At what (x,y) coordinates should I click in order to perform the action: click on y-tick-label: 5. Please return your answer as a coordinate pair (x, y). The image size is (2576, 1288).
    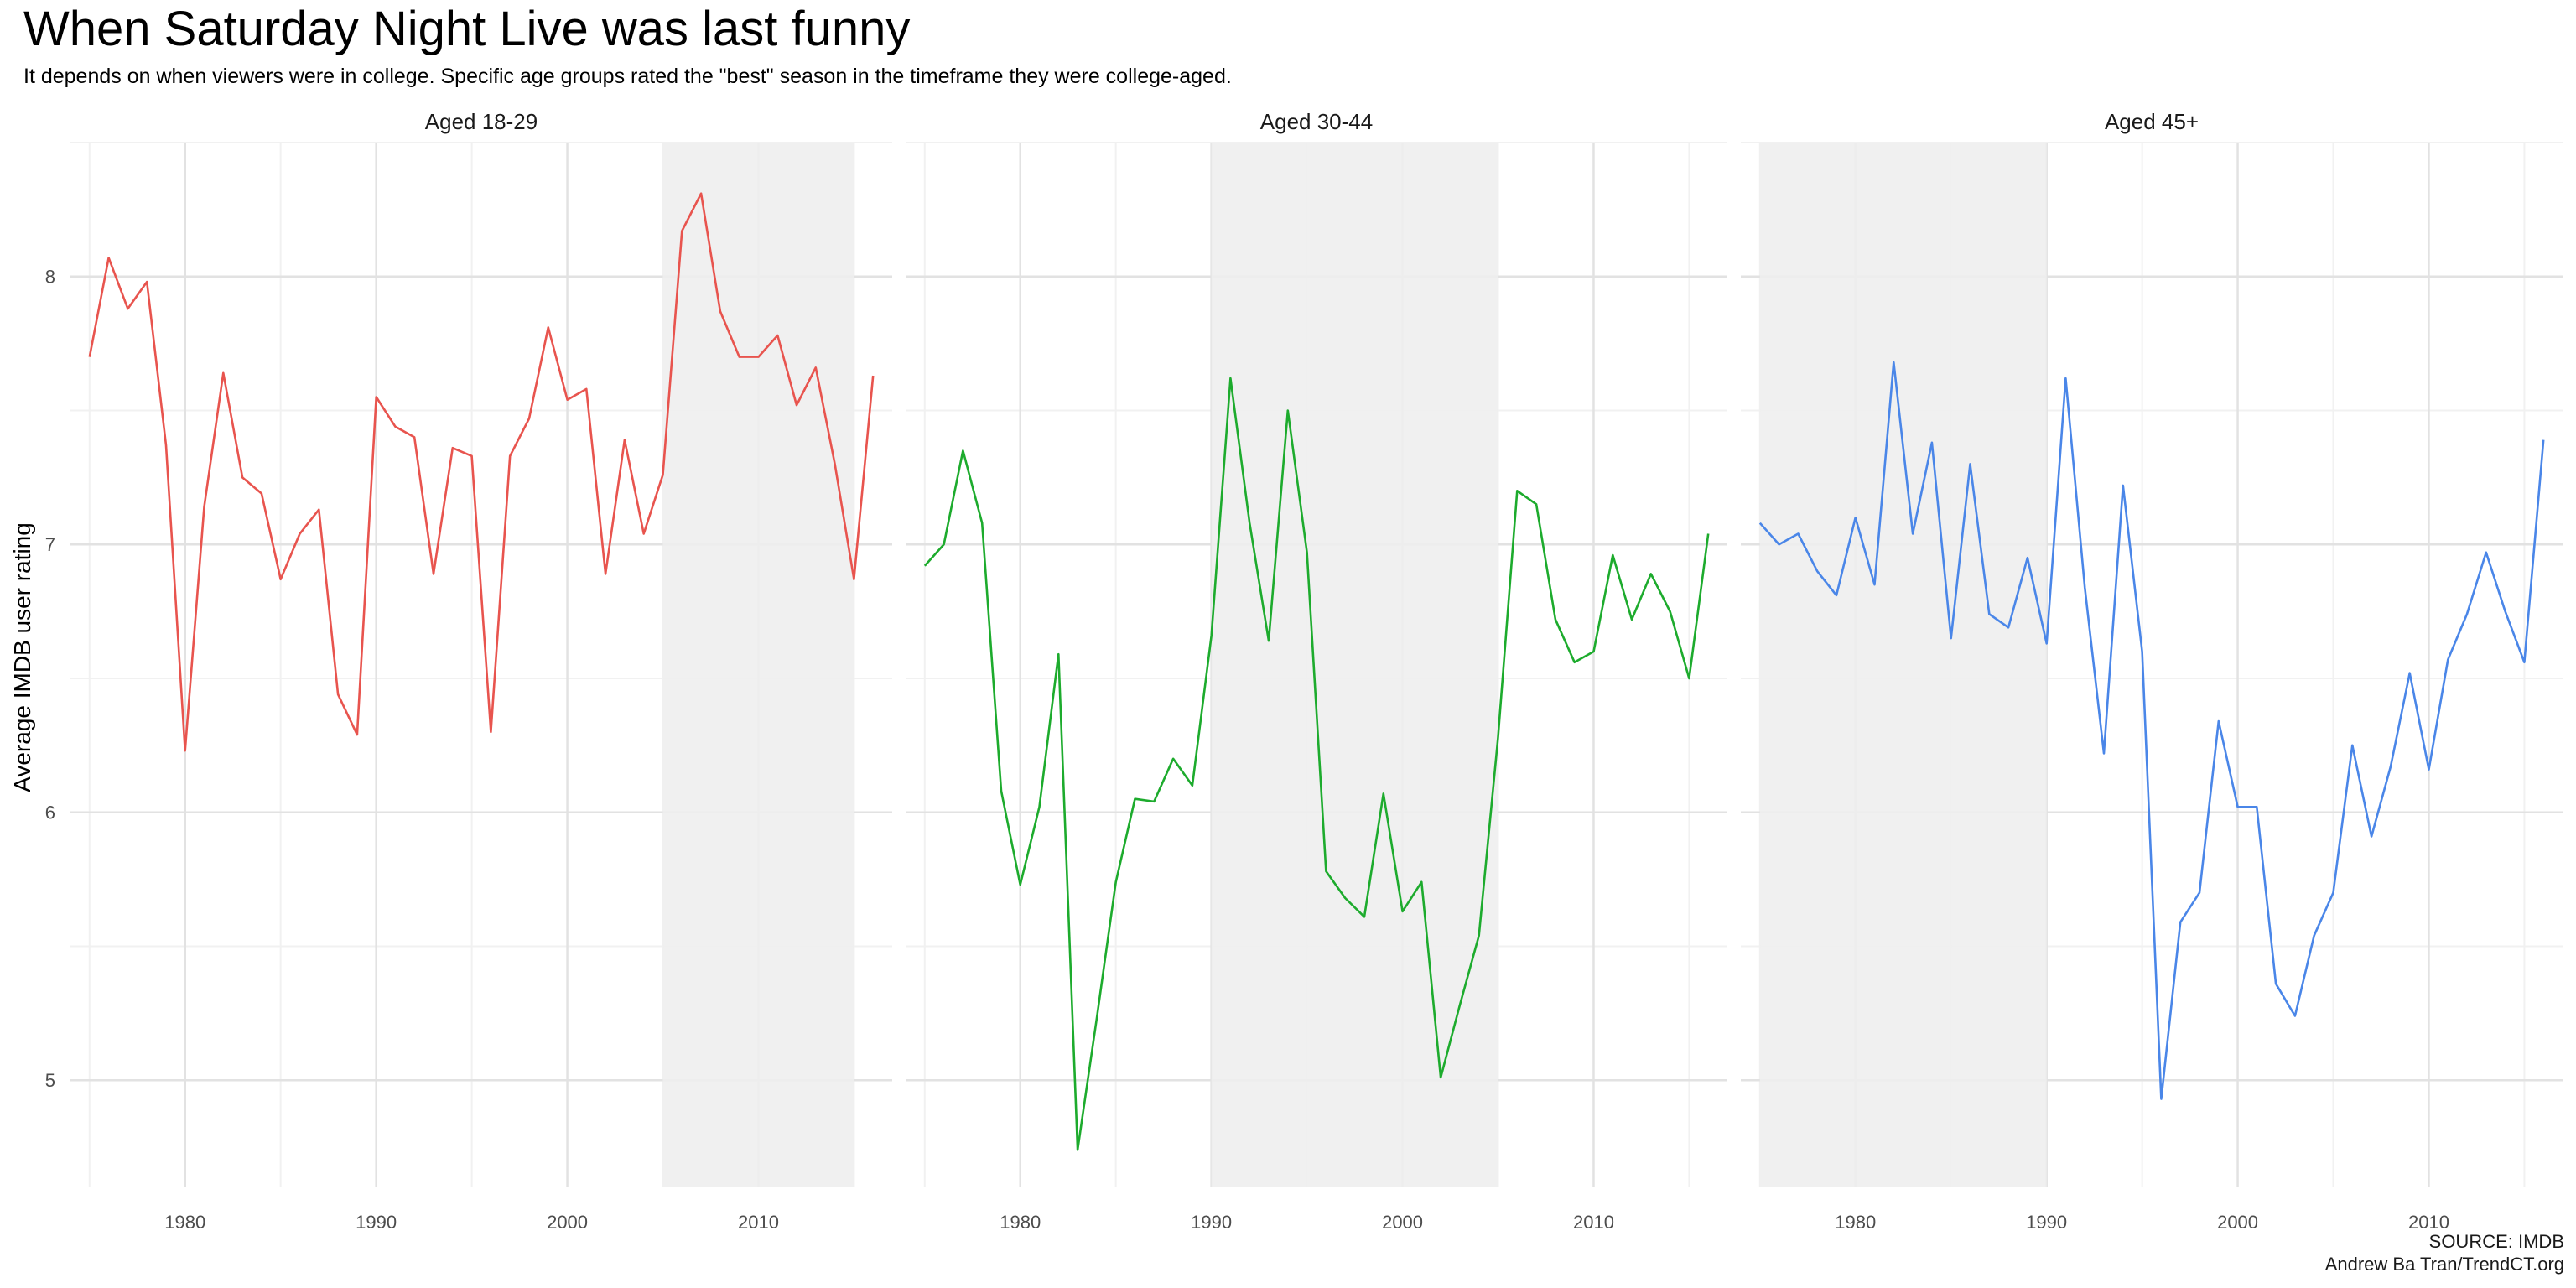
    Looking at the image, I should click on (50, 1080).